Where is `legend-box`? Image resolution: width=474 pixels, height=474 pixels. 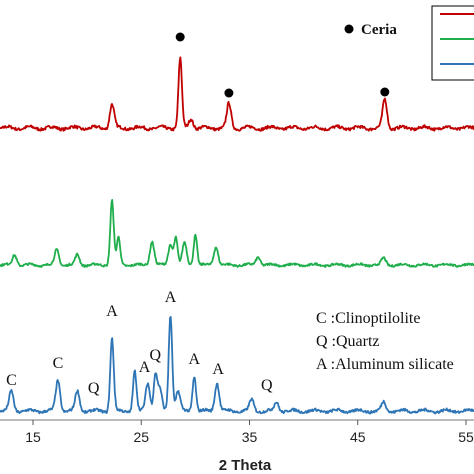
legend-box is located at coordinates (452, 43).